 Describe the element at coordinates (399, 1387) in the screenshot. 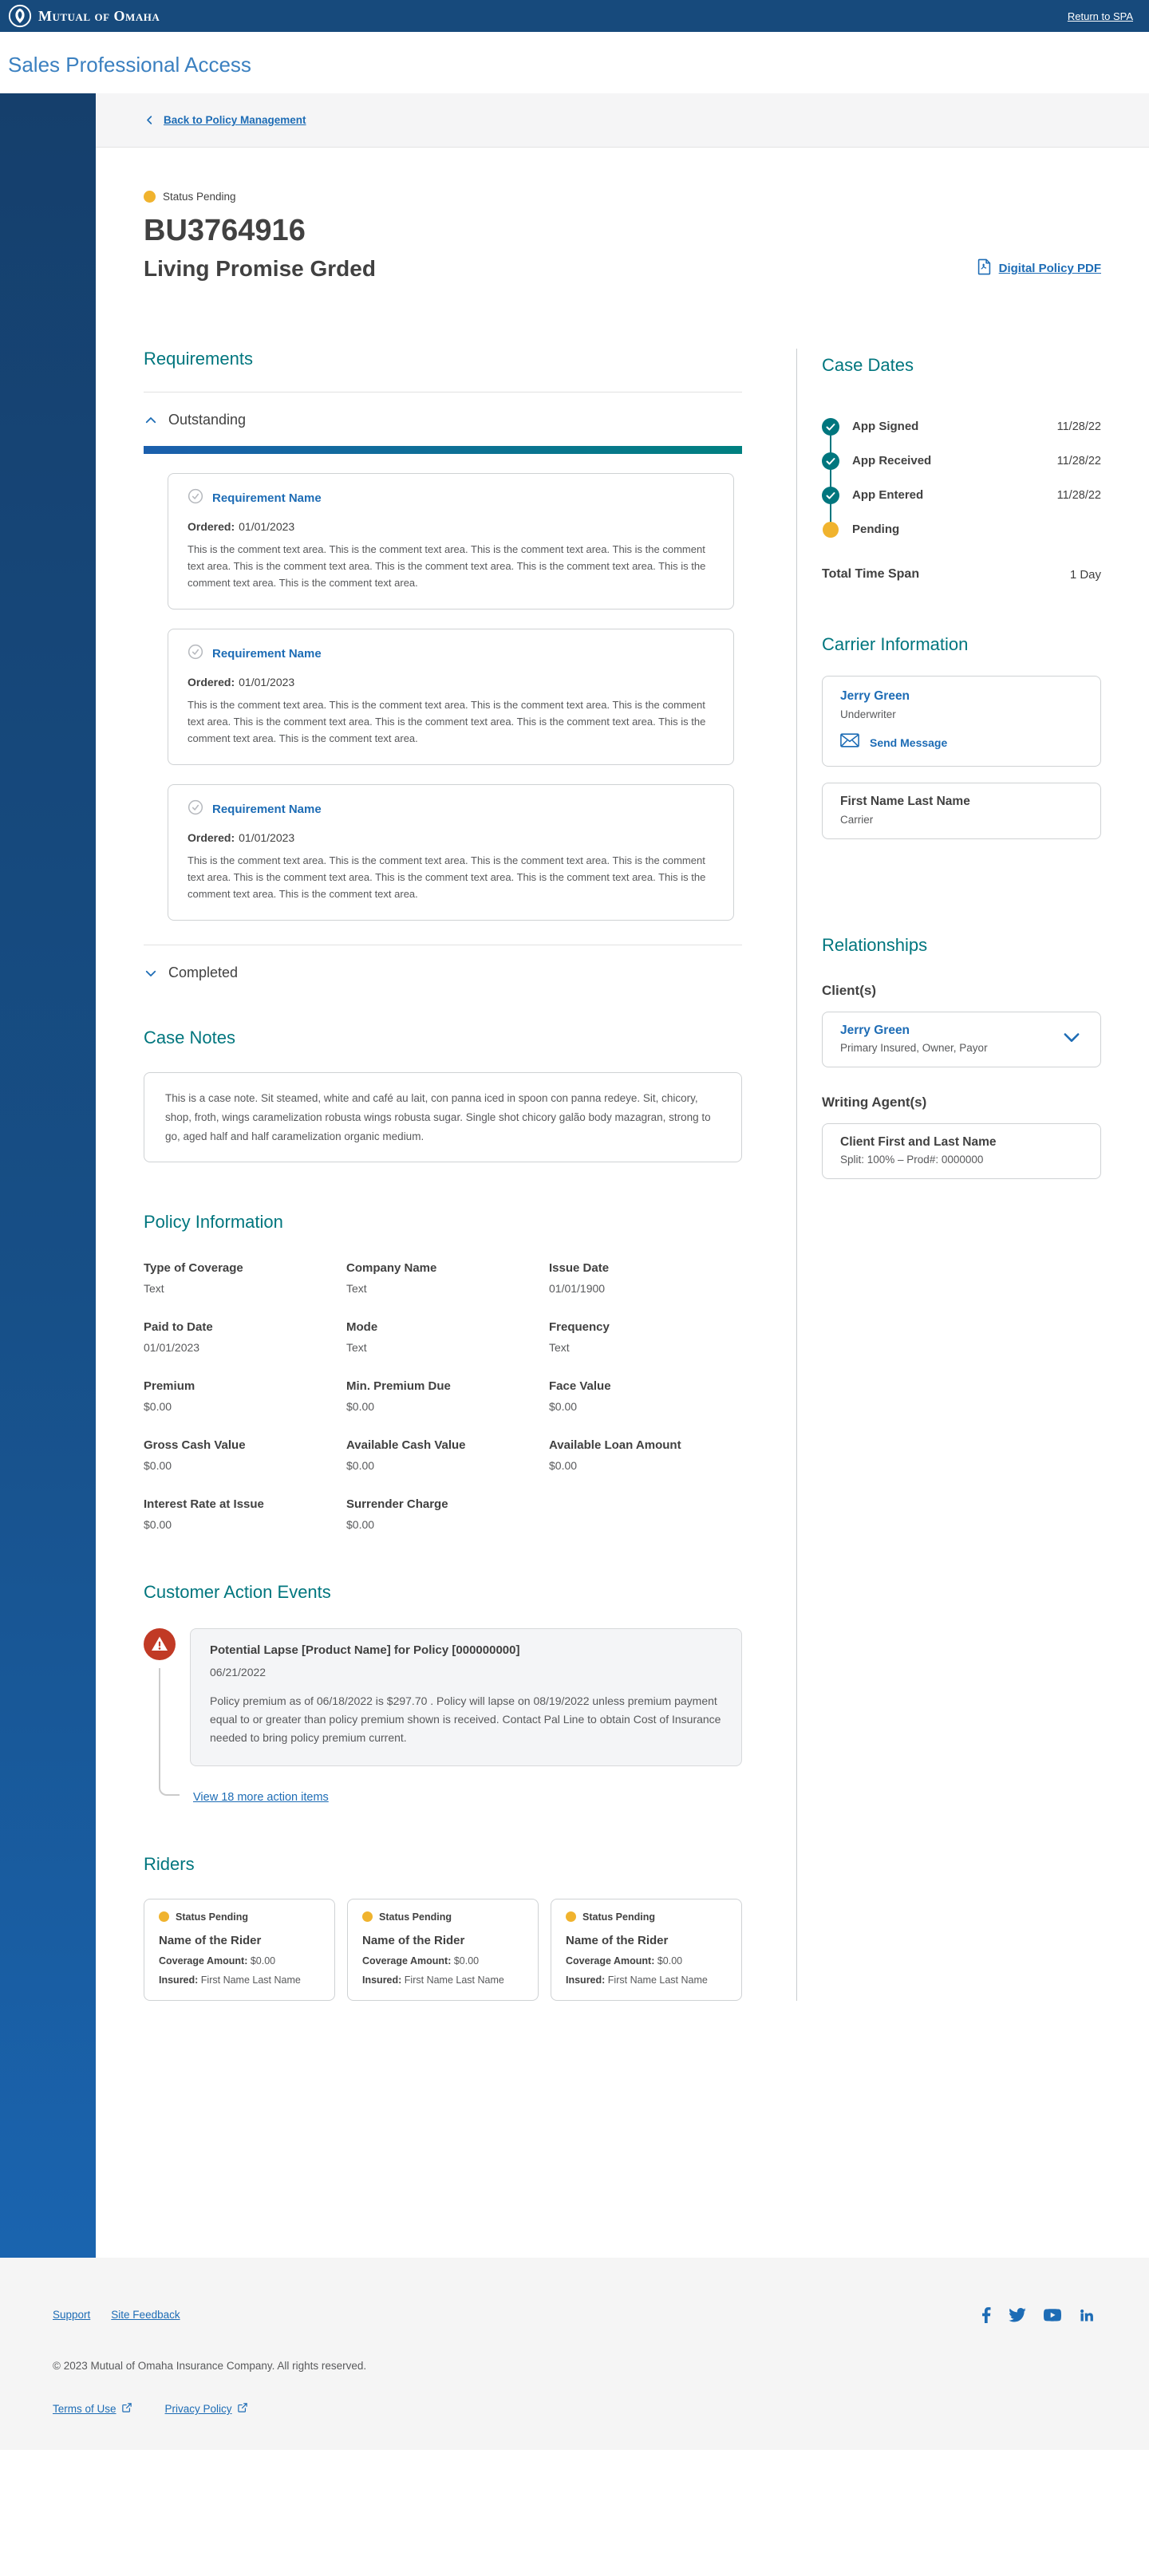

I see `field-label: Min. Premium Due` at that location.